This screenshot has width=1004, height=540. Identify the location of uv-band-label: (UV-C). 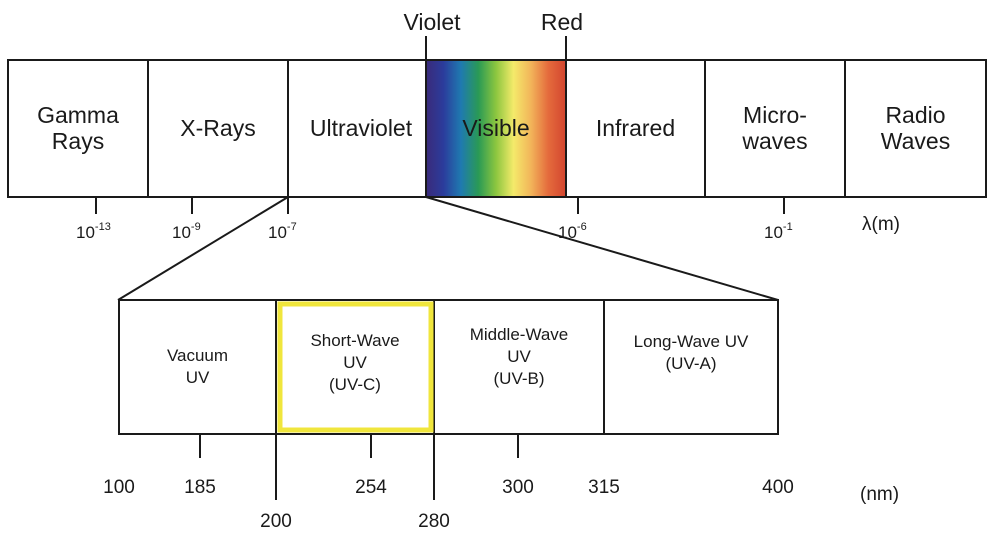
(355, 384).